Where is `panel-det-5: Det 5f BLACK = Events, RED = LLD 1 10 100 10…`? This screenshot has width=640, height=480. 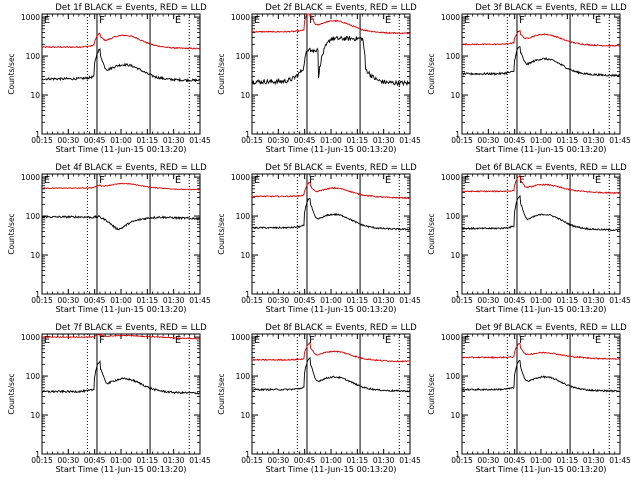 panel-det-5: Det 5f BLACK = Events, RED = LLD 1 10 100 10… is located at coordinates (319, 238).